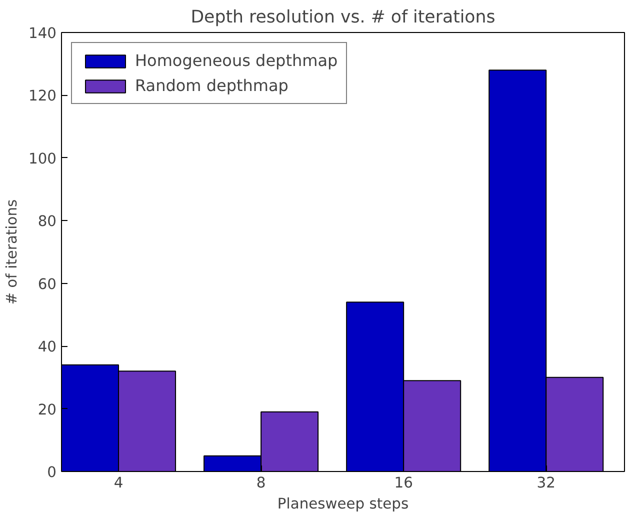 The image size is (630, 516). What do you see at coordinates (261, 483) in the screenshot?
I see `x-tick-label: 8` at bounding box center [261, 483].